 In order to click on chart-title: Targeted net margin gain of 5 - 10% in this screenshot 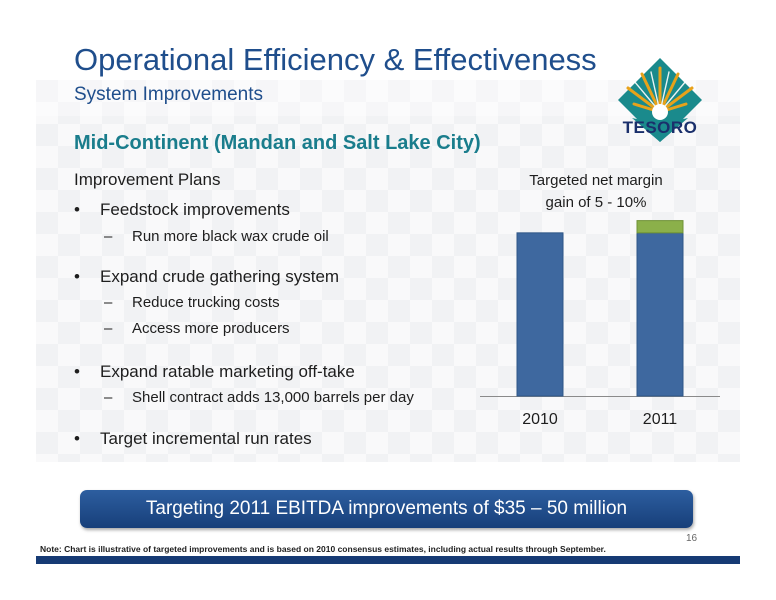, I will do `click(596, 192)`.